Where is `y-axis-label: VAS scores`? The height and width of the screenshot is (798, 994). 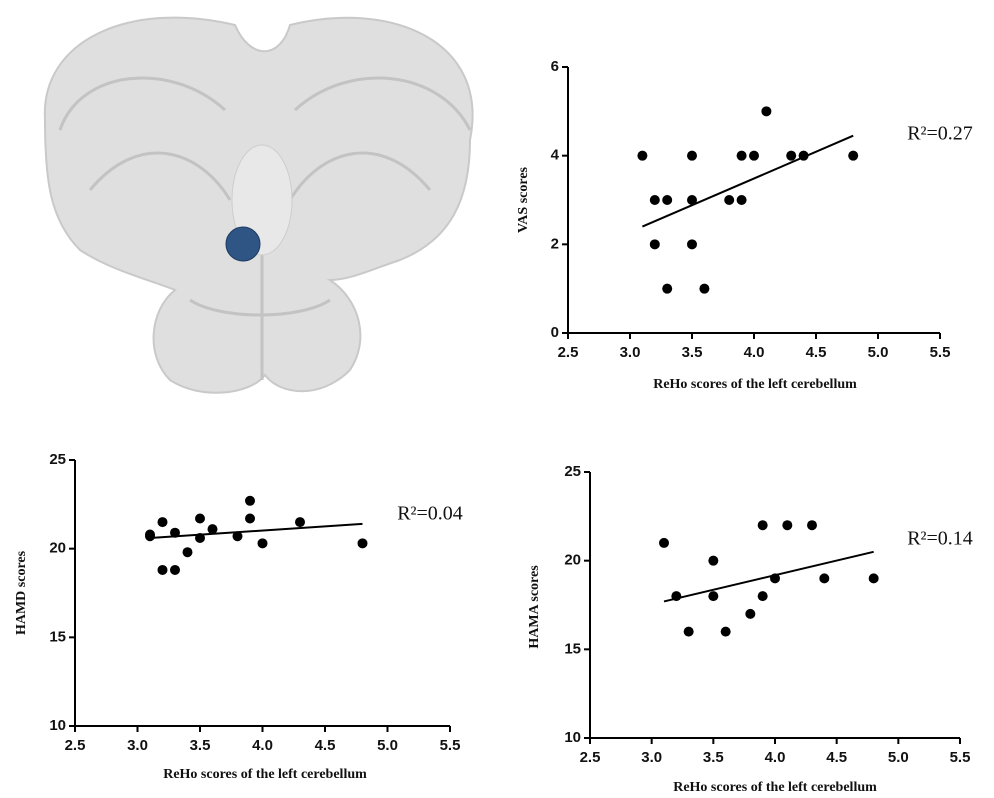
y-axis-label: VAS scores is located at coordinates (523, 199).